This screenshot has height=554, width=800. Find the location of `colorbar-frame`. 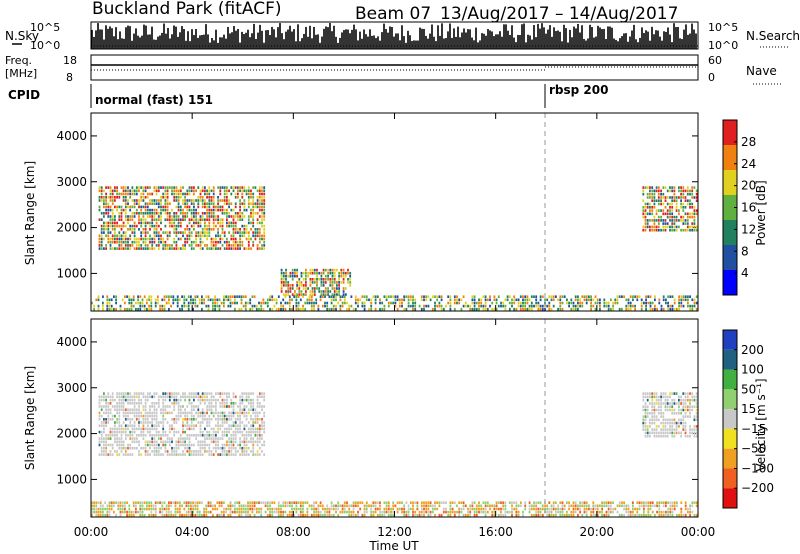

colorbar-frame is located at coordinates (730, 419).